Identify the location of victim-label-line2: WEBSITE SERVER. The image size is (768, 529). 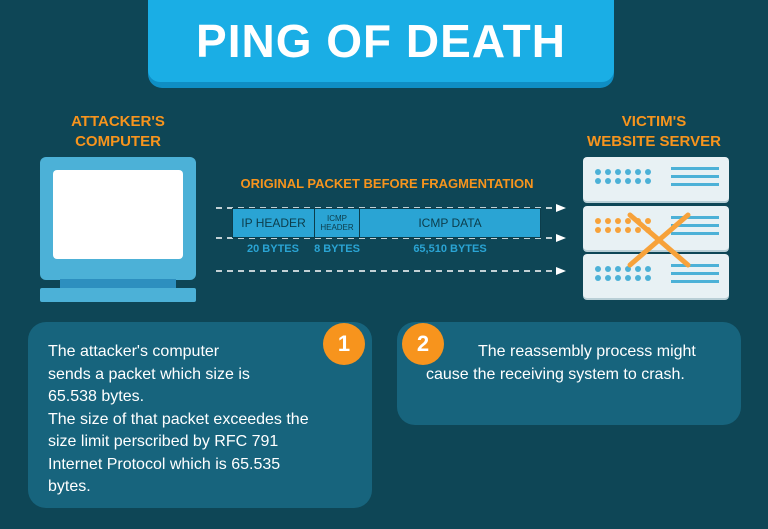
(654, 141).